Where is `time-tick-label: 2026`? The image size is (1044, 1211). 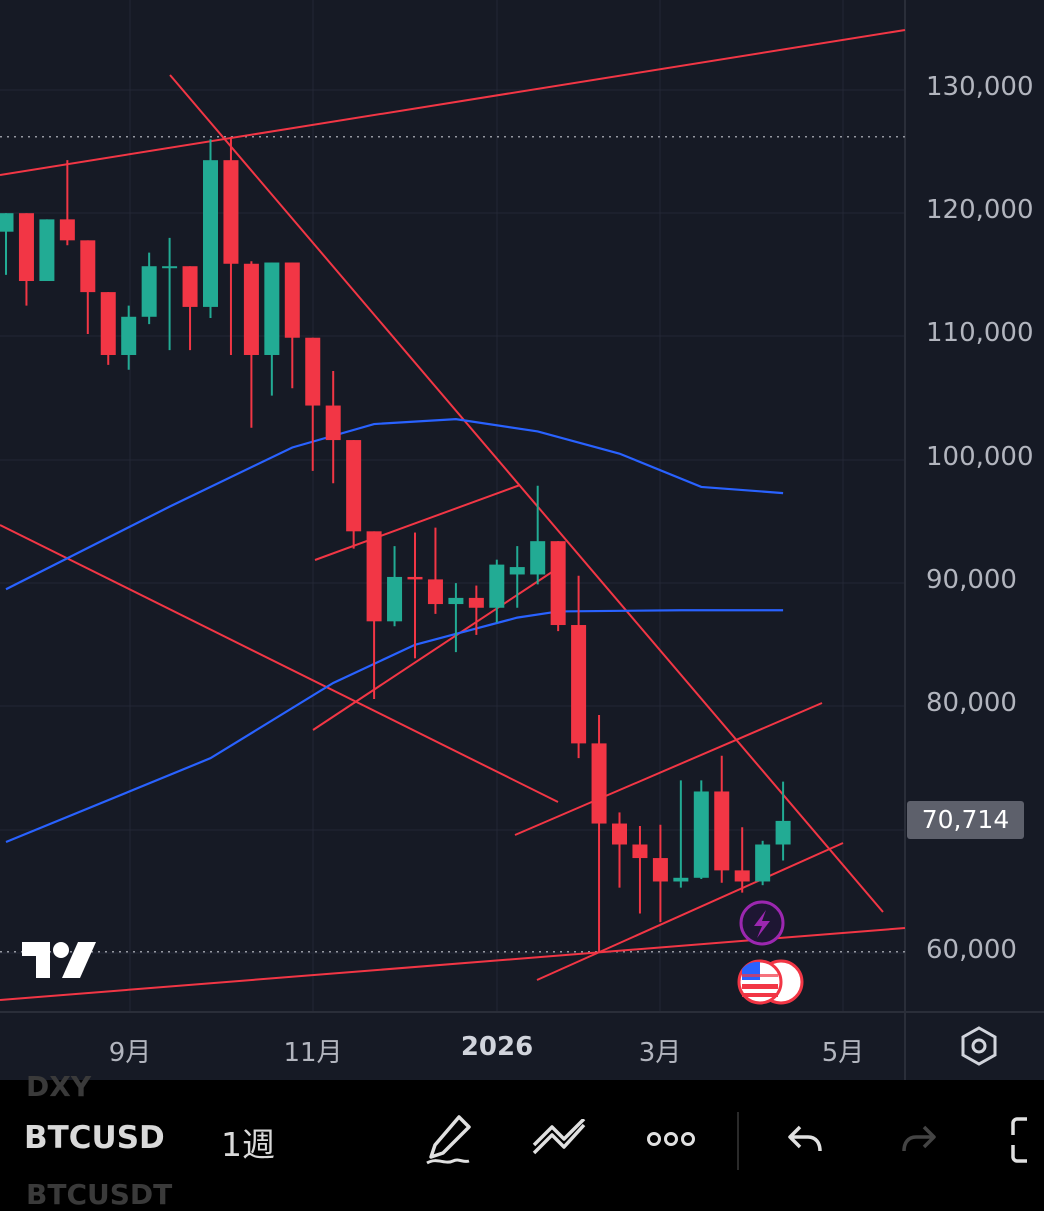
time-tick-label: 2026 is located at coordinates (497, 1047).